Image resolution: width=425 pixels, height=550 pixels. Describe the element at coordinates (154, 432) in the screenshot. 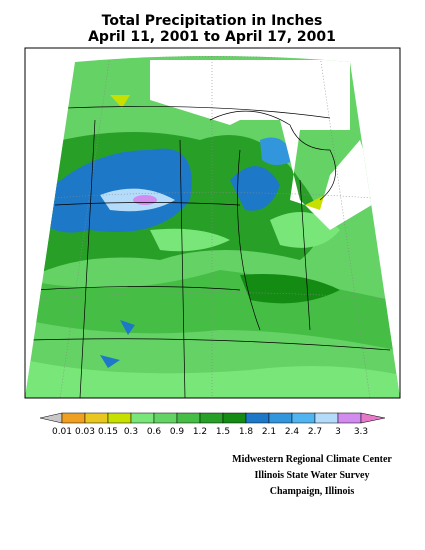

I see `legend-label: 0.6` at that location.